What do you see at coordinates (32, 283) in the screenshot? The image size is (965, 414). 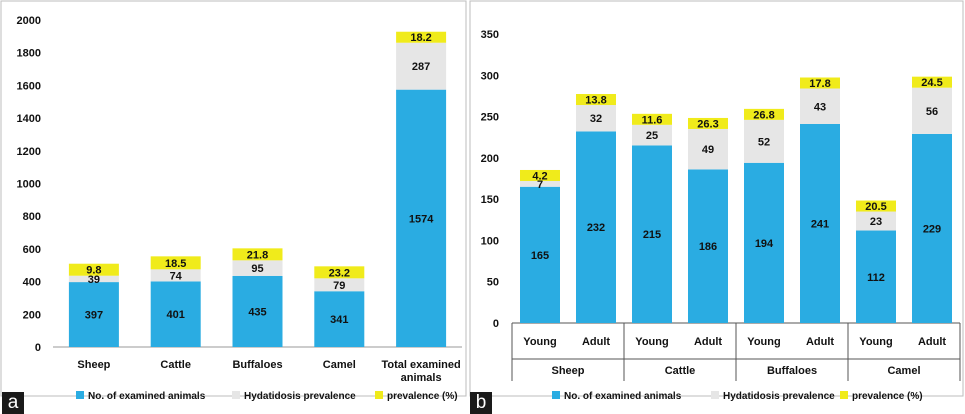 I see `y-tick-label: 400` at bounding box center [32, 283].